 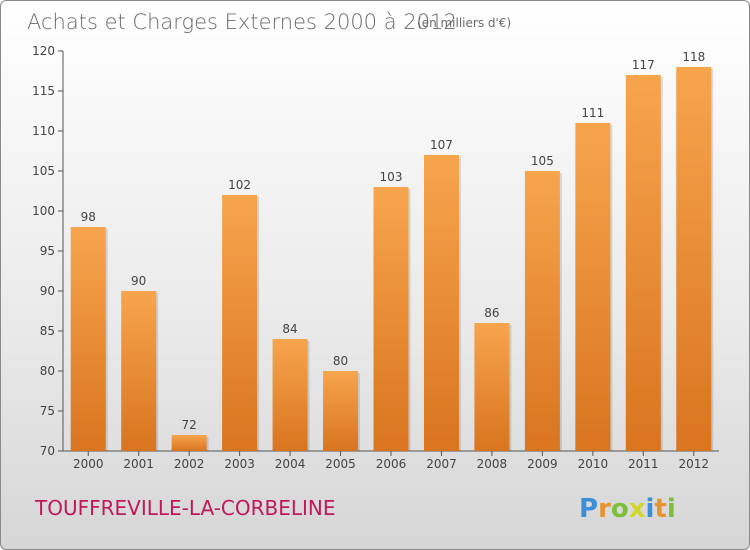 I want to click on data-label: 103, so click(x=391, y=177).